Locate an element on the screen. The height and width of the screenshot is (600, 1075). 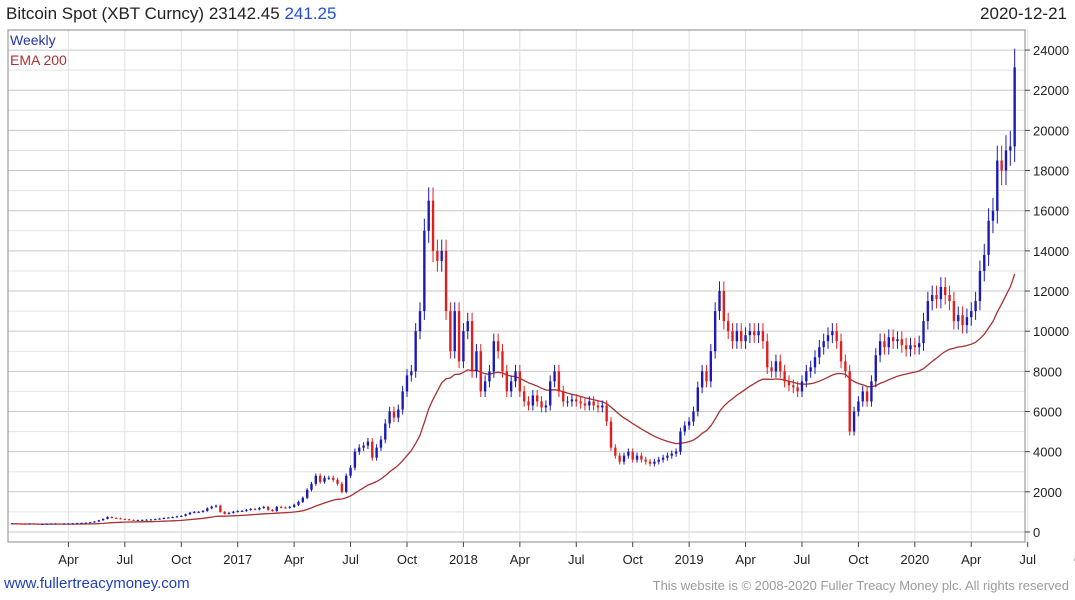
x-tick-label: Apr is located at coordinates (745, 559).